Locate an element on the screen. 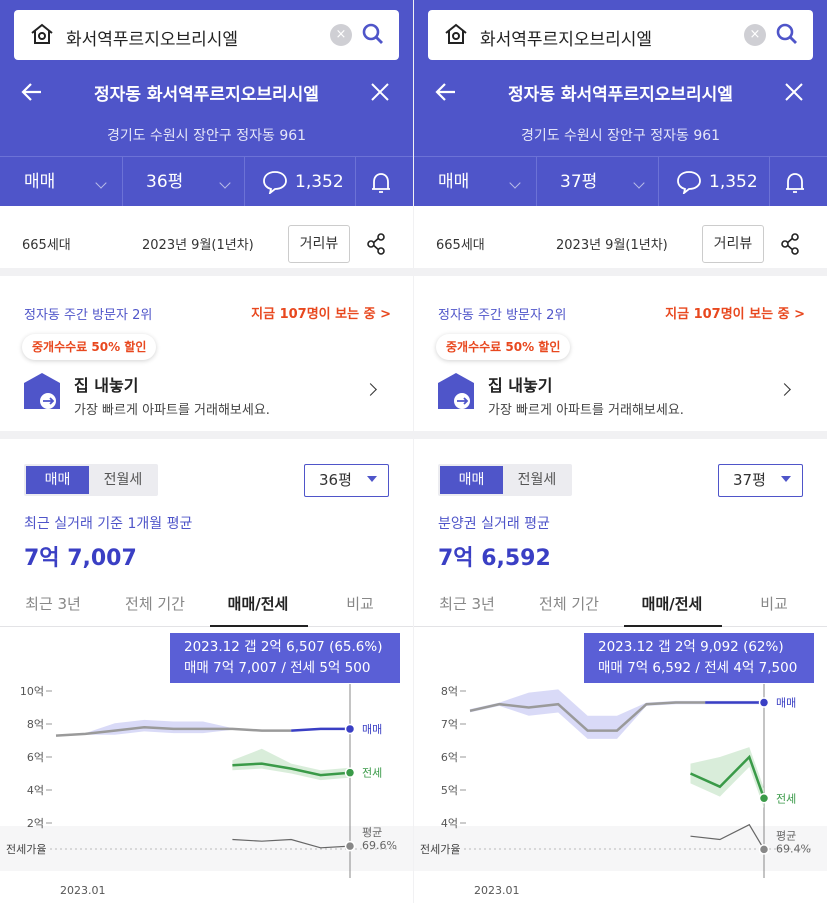  x-axis-bg is located at coordinates (206, 892).